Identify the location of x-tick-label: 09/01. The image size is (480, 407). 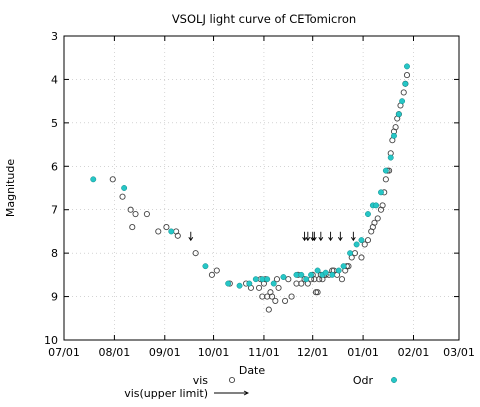
(165, 352).